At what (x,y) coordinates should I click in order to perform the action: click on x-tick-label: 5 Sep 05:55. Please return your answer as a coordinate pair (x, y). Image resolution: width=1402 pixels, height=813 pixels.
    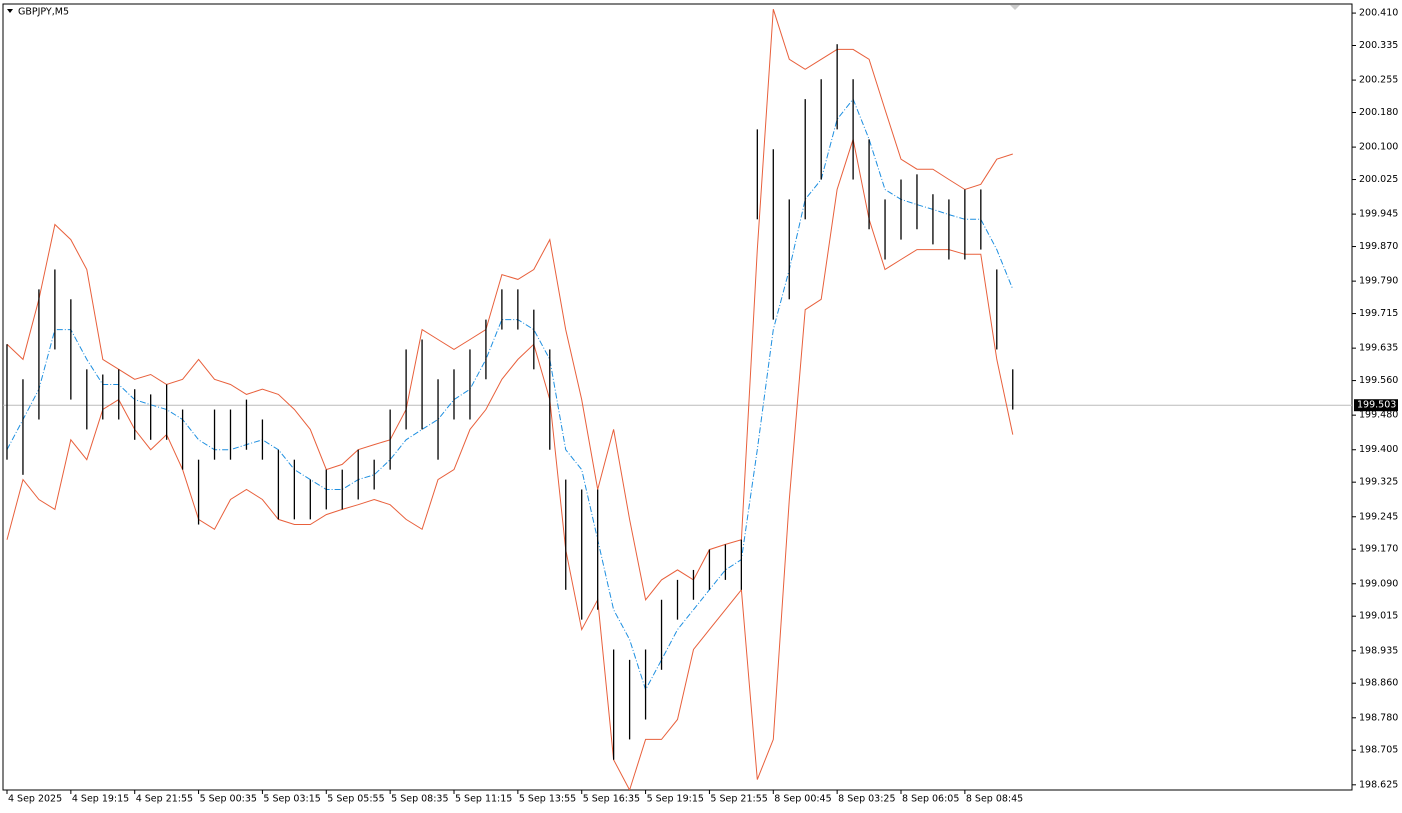
    Looking at the image, I should click on (355, 799).